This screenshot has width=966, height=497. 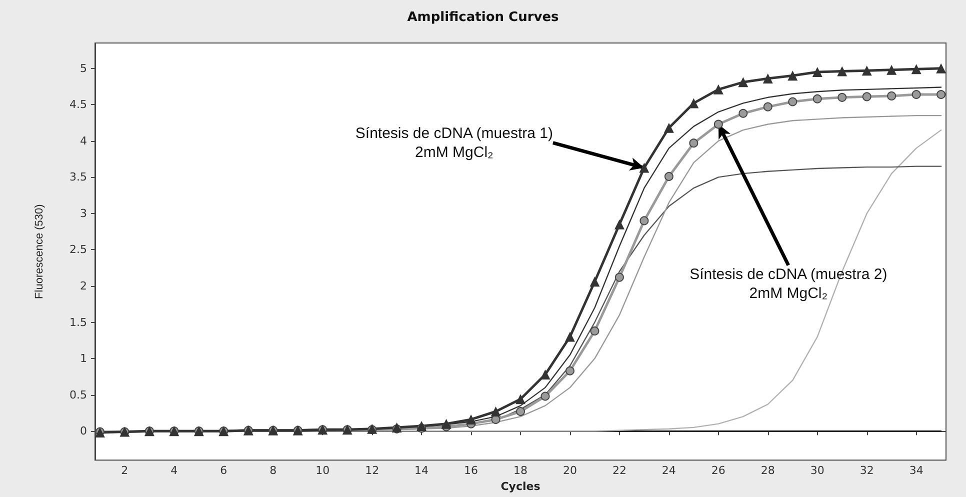 What do you see at coordinates (767, 471) in the screenshot?
I see `x-tick-label: 28` at bounding box center [767, 471].